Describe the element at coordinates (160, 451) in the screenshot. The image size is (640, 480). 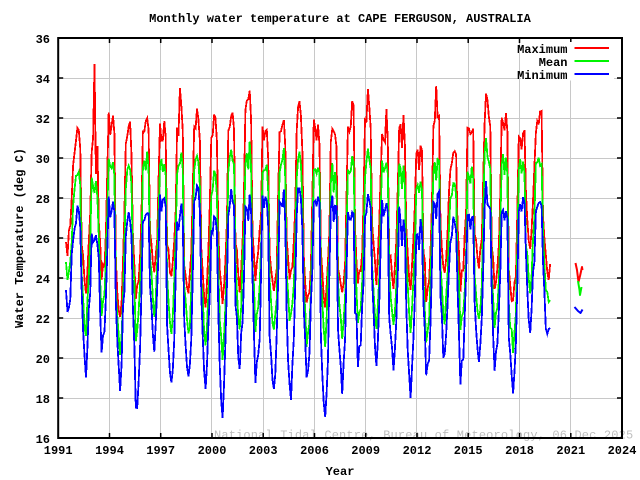
I see `svg-text: 1997` at that location.